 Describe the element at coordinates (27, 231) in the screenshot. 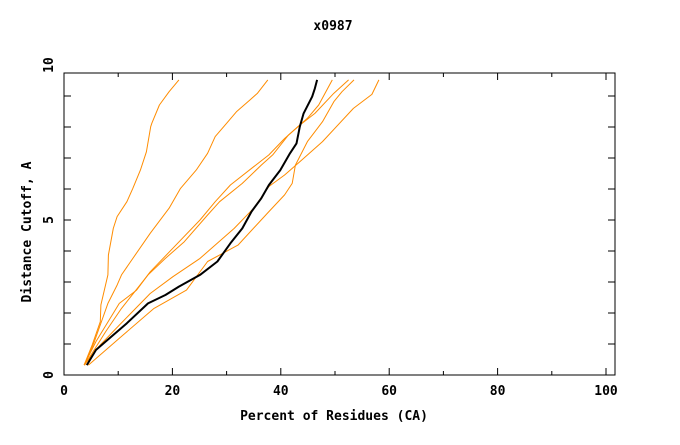

I see `y-axis-label: Distance Cutoff, A` at that location.